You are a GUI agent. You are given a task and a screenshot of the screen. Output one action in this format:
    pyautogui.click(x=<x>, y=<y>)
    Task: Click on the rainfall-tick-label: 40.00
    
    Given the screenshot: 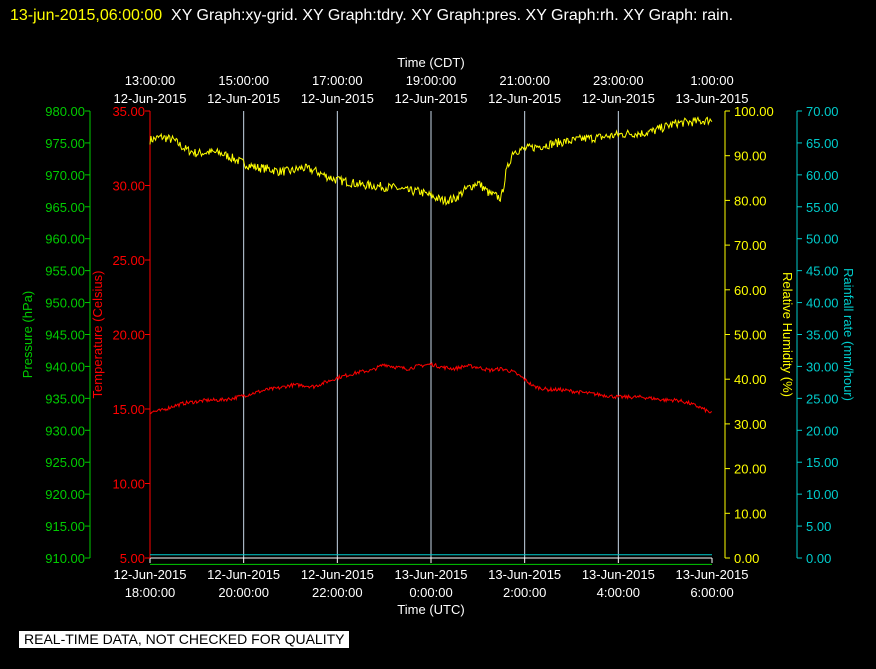 What is the action you would take?
    pyautogui.click(x=822, y=303)
    